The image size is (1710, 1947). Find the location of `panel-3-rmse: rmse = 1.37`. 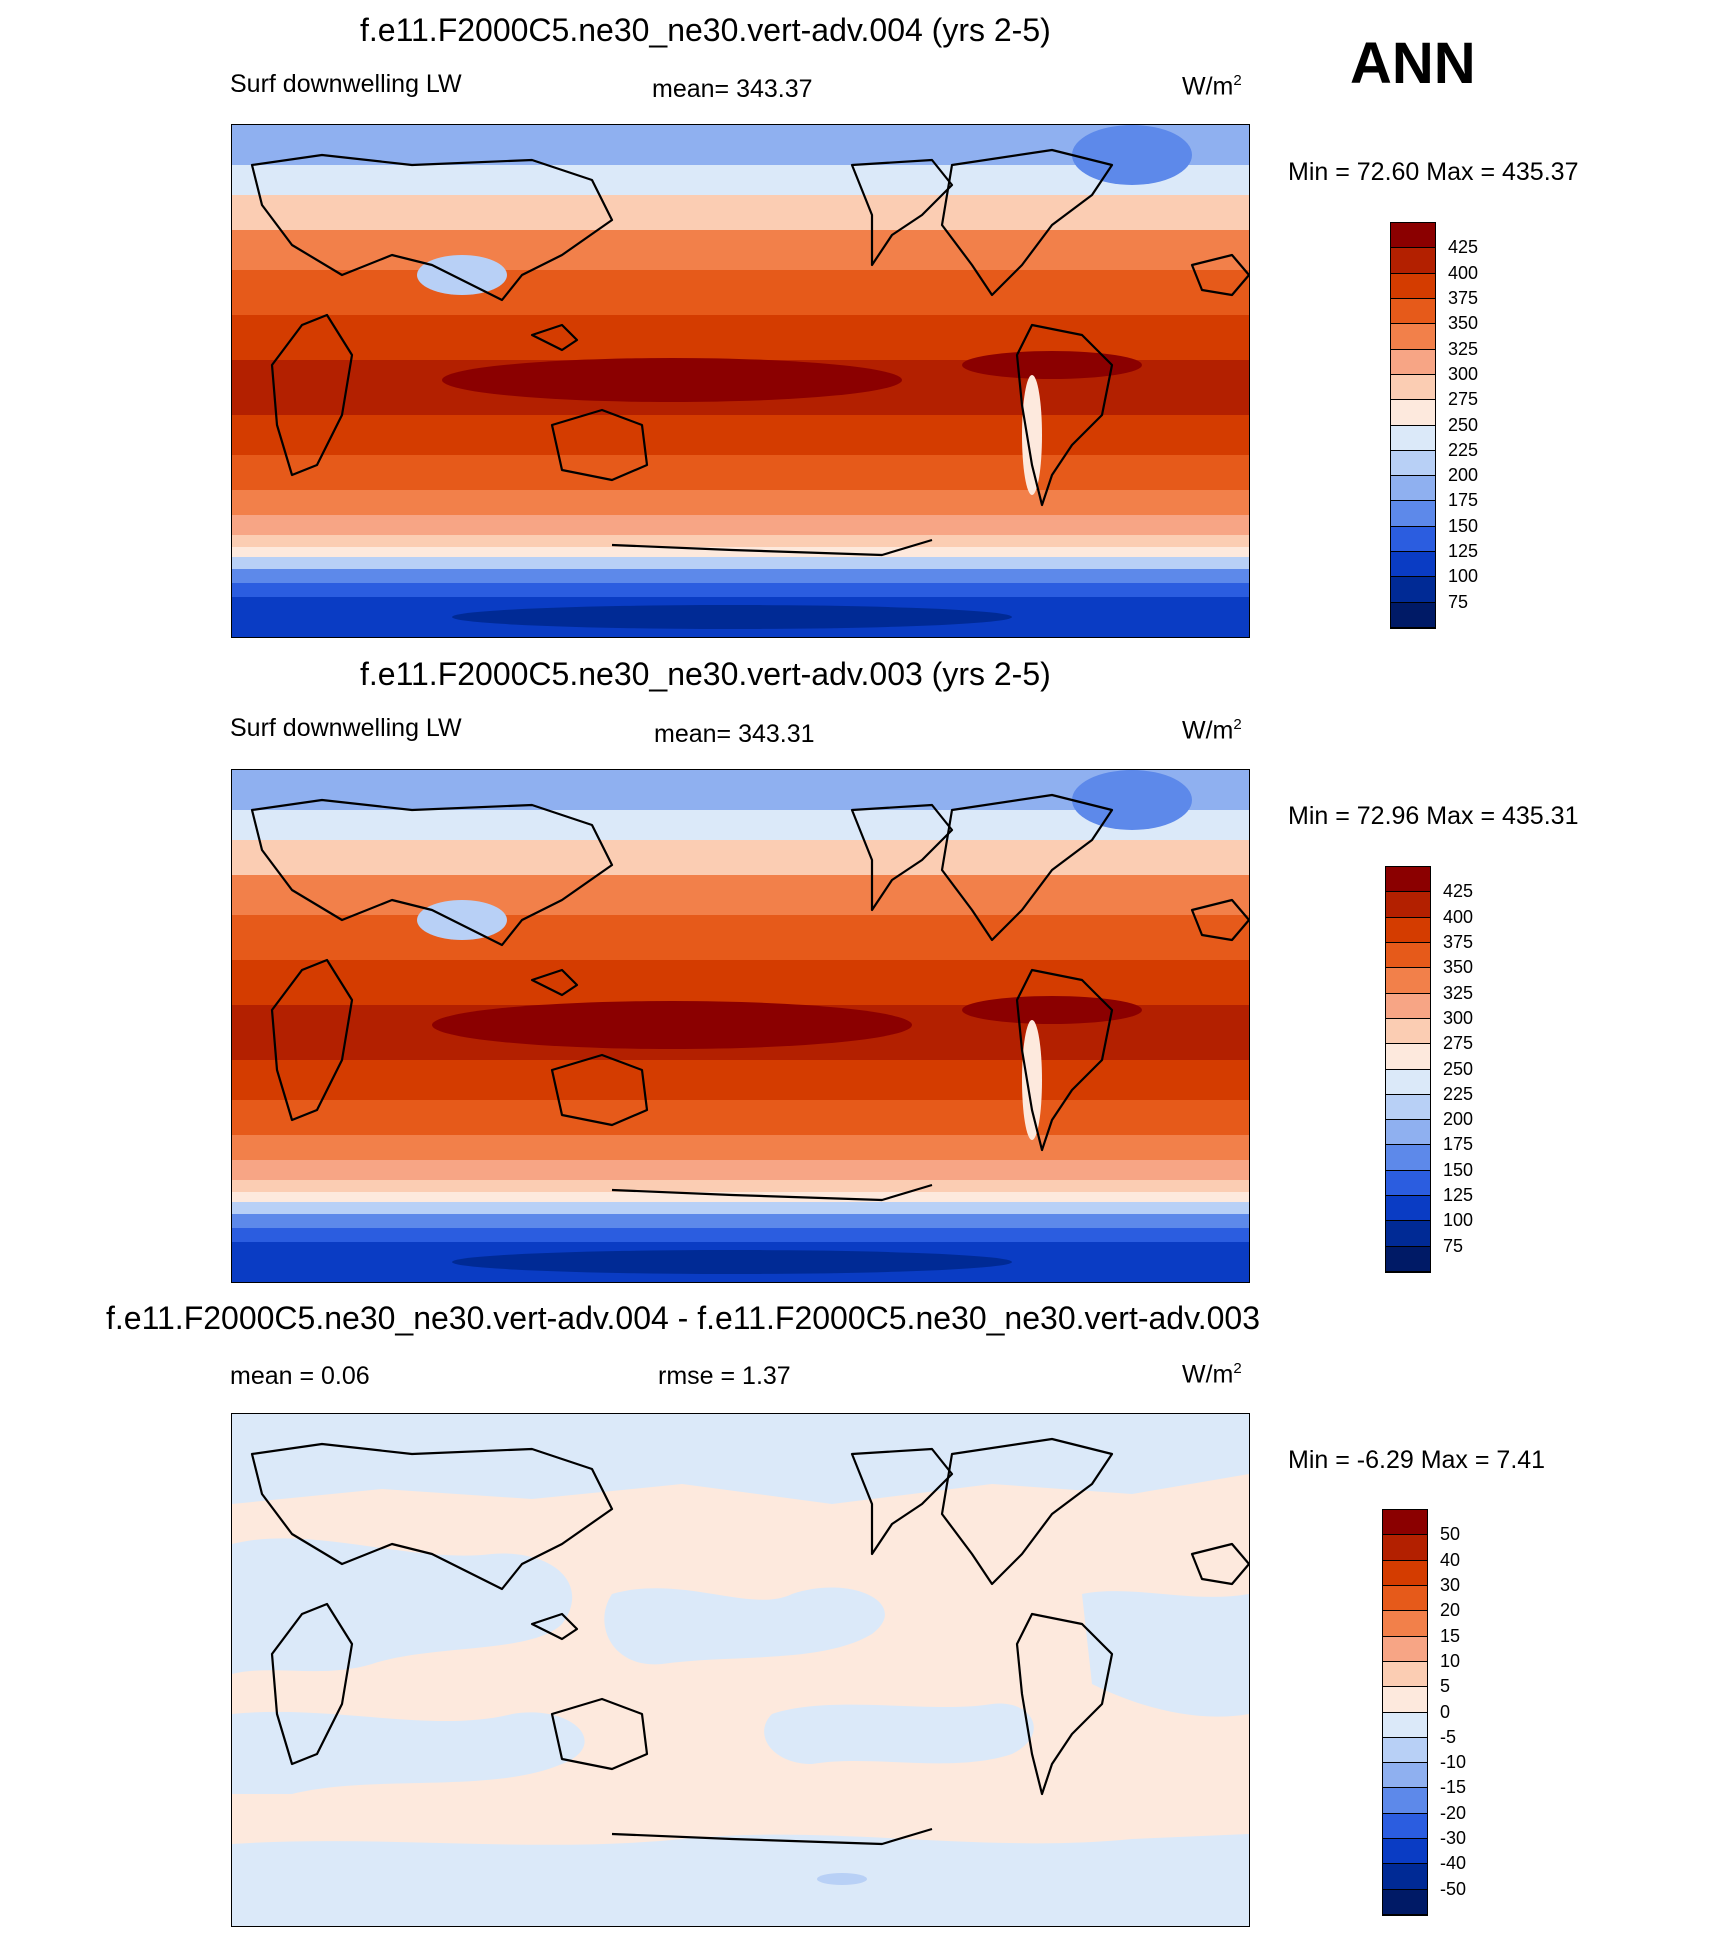

panel-3-rmse: rmse = 1.37 is located at coordinates (724, 1376).